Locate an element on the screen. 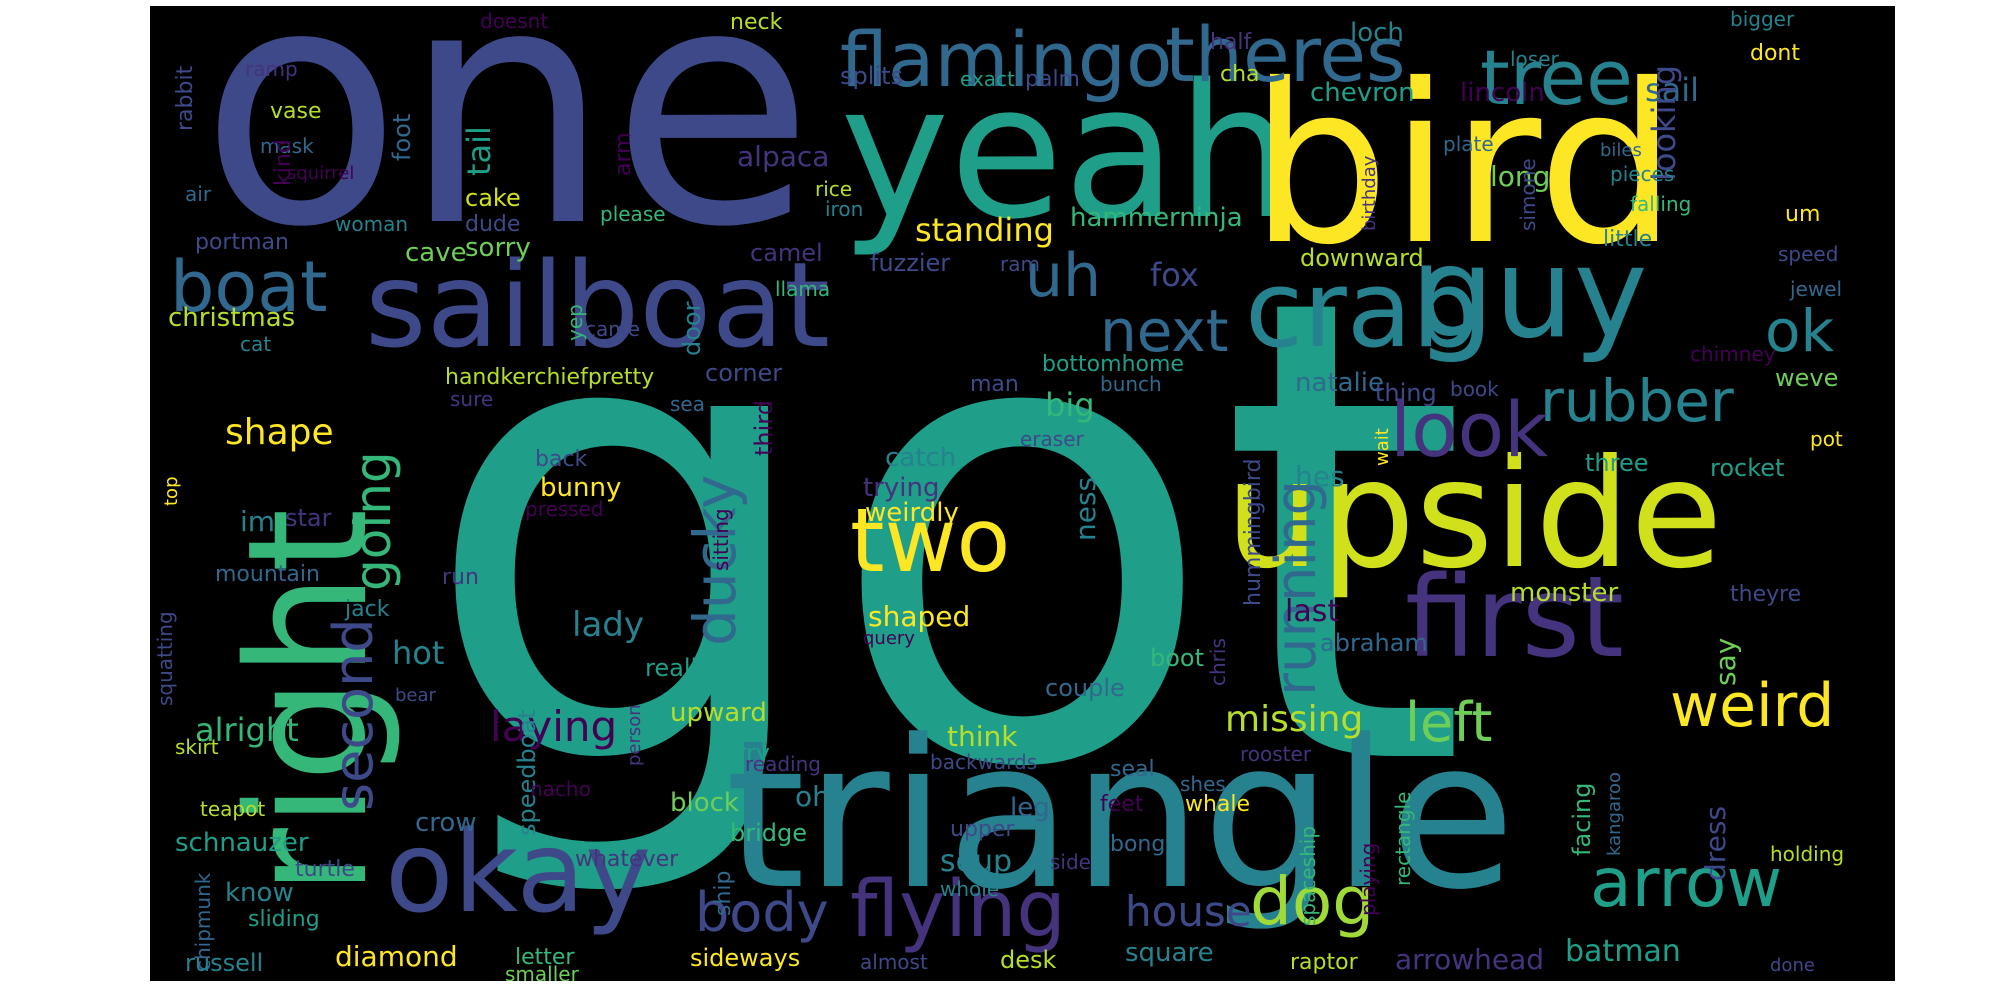  word-ok: ok is located at coordinates (1799, 331).